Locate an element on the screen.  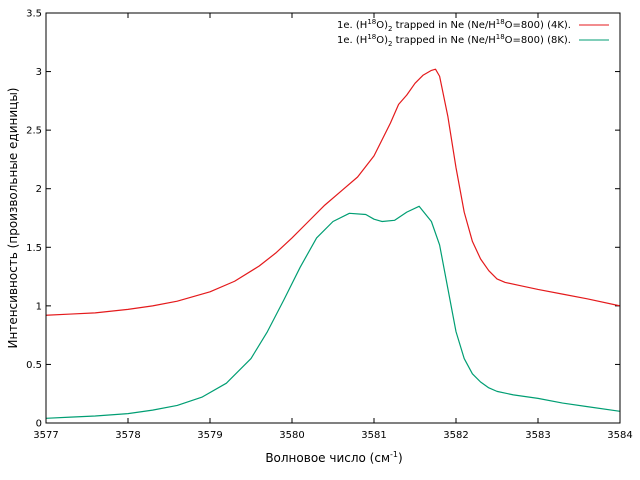
x-tick-label: 3584 is located at coordinates (619, 435).